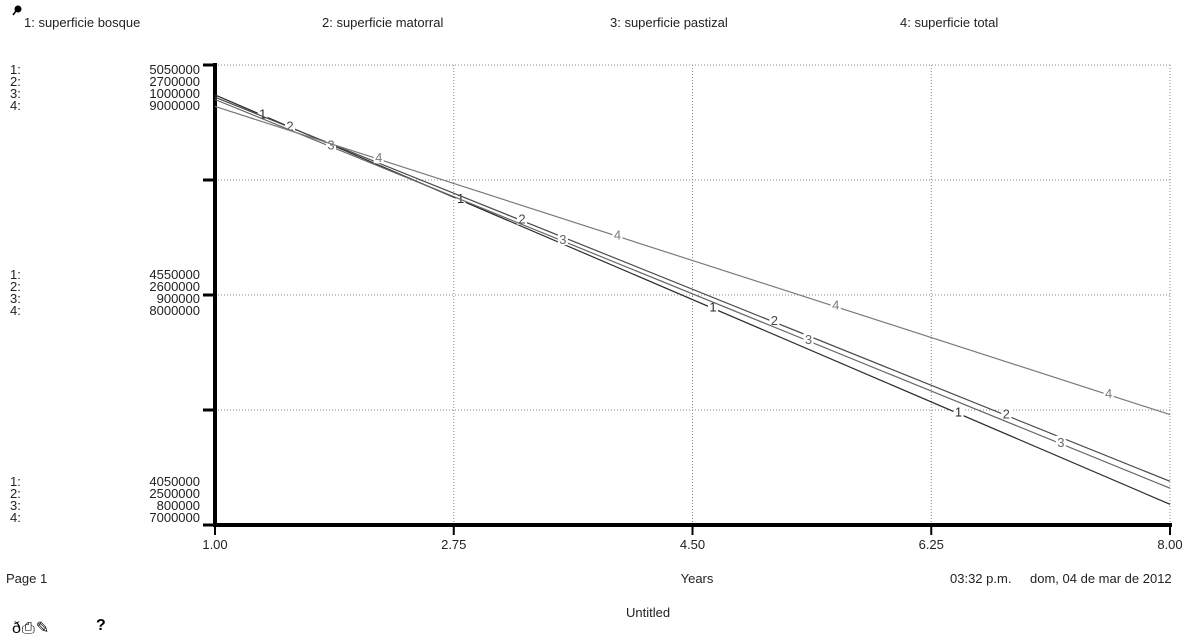 The height and width of the screenshot is (641, 1195). What do you see at coordinates (174, 81) in the screenshot?
I see `y-scale-value-2-top: 2700000` at bounding box center [174, 81].